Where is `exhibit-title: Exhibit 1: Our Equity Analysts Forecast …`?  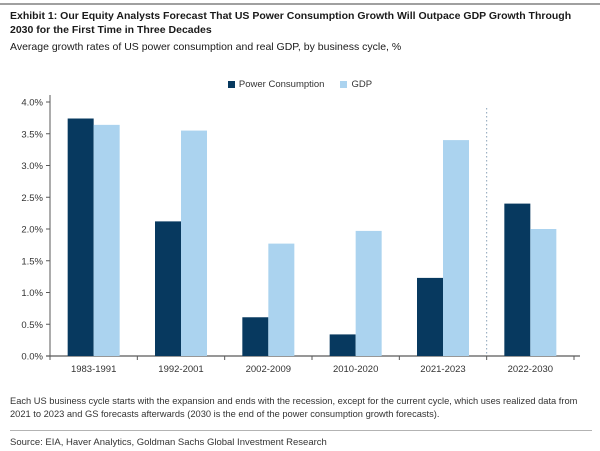 exhibit-title: Exhibit 1: Our Equity Analysts Forecast … is located at coordinates (291, 23).